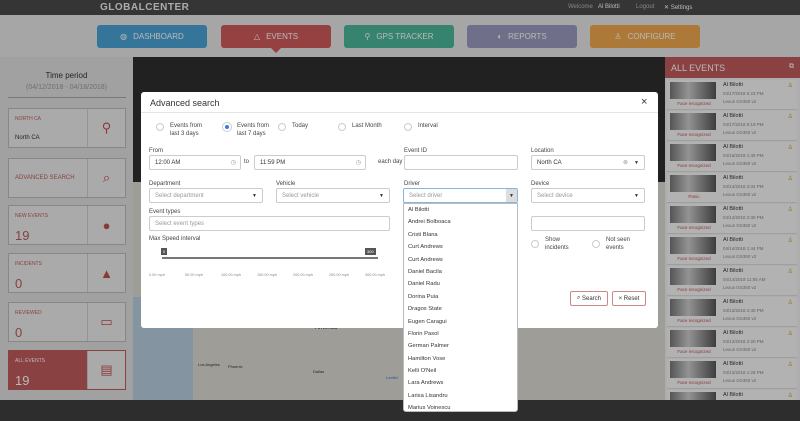  I want to click on search-button: ⌕ Search, so click(589, 298).